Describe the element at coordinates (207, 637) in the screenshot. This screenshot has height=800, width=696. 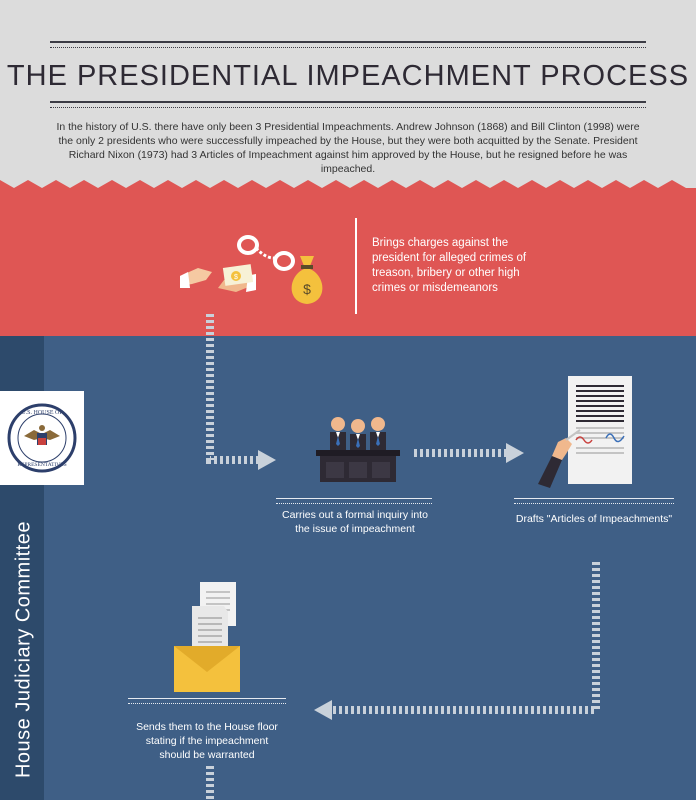
I see `envelope-documents-icon` at that location.